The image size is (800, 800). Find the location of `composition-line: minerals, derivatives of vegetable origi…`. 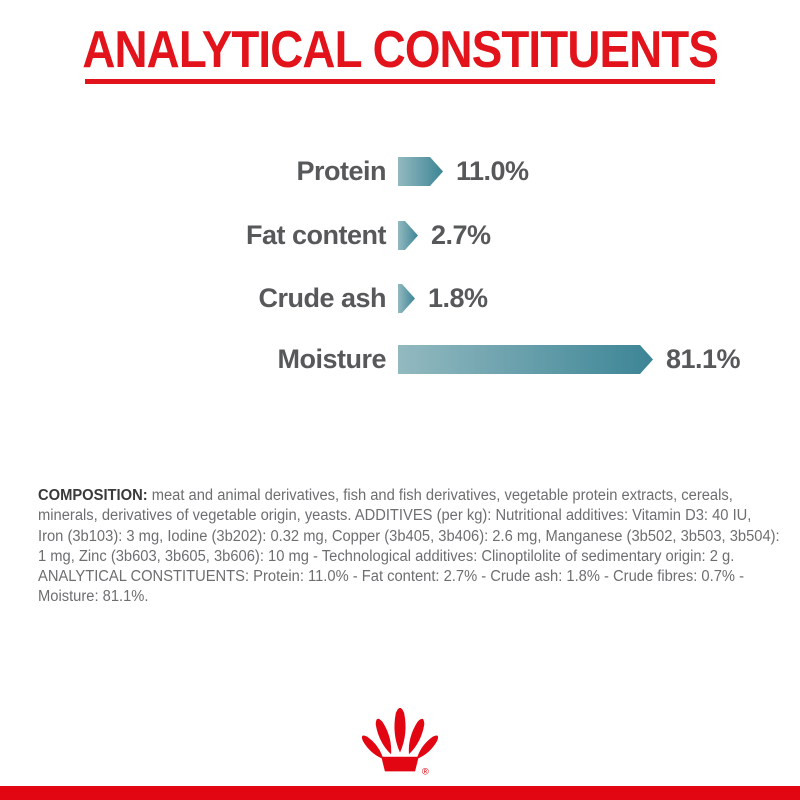

composition-line: minerals, derivatives of vegetable origi… is located at coordinates (395, 516).